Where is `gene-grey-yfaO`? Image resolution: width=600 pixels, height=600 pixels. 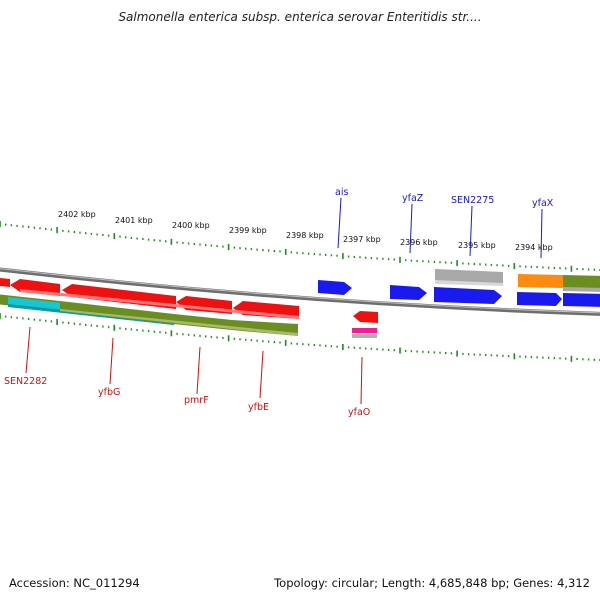 gene-grey-yfaO is located at coordinates (364, 336).